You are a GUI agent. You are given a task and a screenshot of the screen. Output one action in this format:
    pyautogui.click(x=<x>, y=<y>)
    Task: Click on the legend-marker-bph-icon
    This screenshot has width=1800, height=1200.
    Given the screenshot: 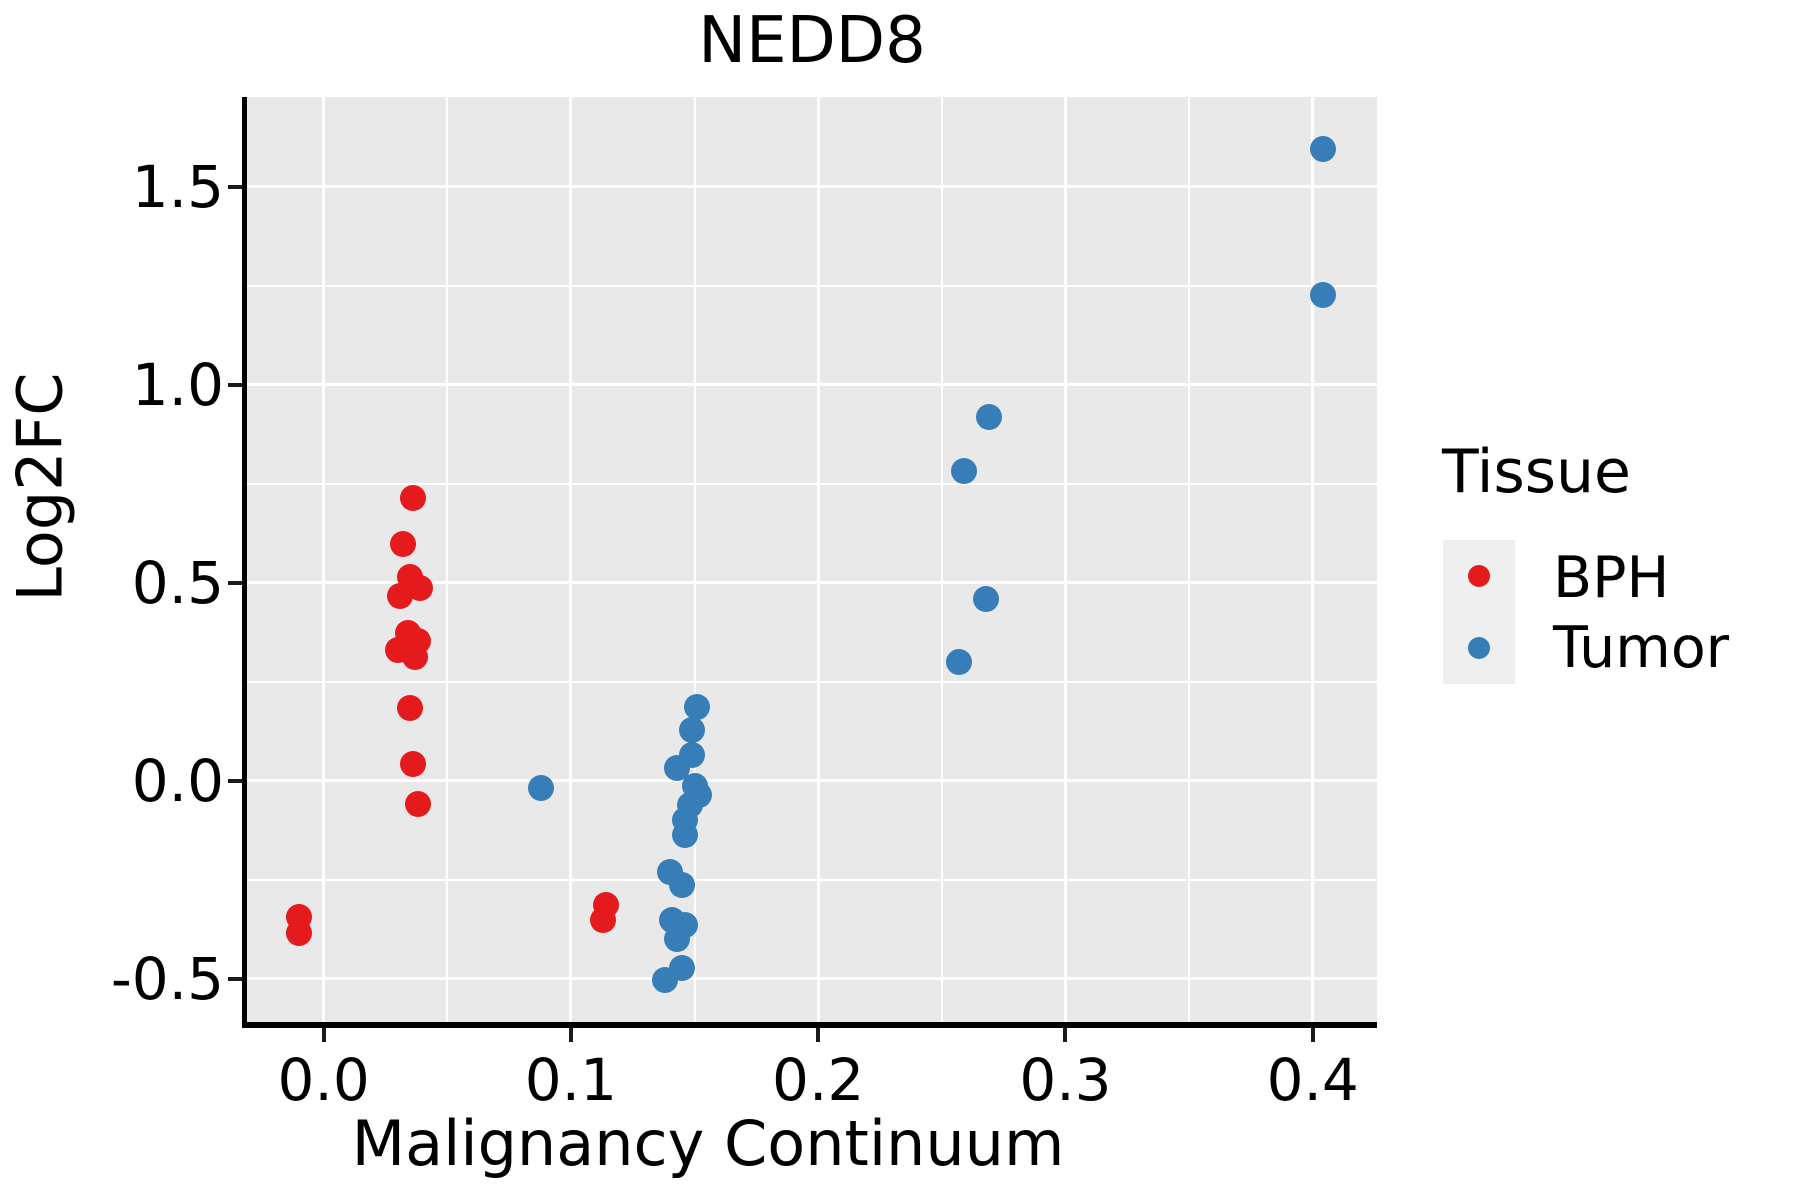 What is the action you would take?
    pyautogui.click(x=1479, y=576)
    